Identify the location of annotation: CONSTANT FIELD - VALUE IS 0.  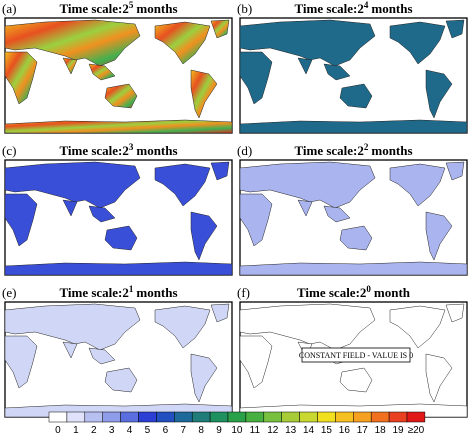
(356, 355).